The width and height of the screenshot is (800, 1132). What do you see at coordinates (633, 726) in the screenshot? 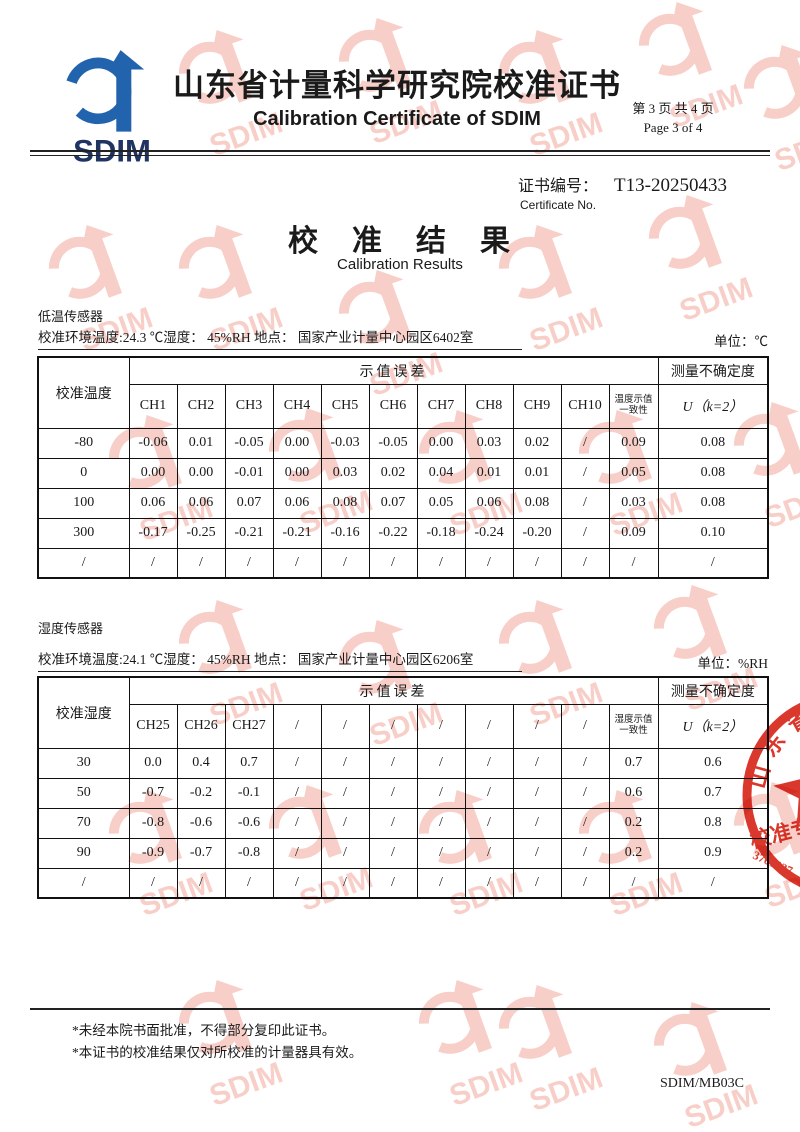
I see `consistency-header: 湿度示值一致性` at bounding box center [633, 726].